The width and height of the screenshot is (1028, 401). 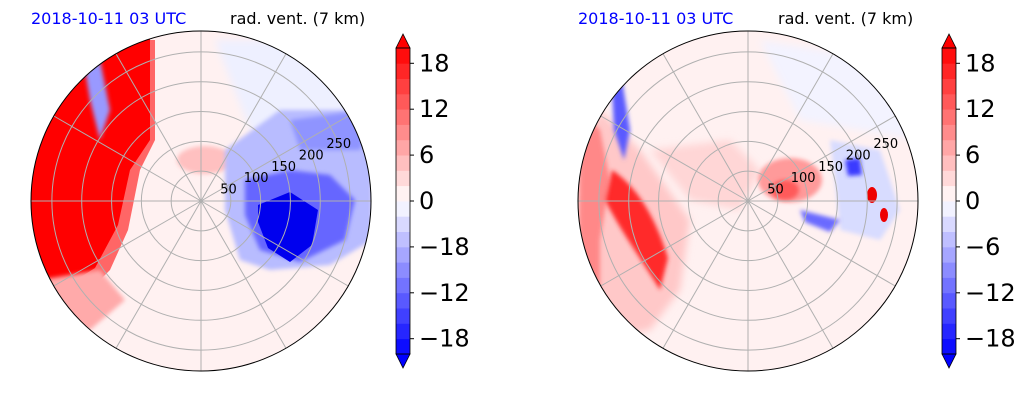 I want to click on negative-spot-2b, so click(x=820, y=221).